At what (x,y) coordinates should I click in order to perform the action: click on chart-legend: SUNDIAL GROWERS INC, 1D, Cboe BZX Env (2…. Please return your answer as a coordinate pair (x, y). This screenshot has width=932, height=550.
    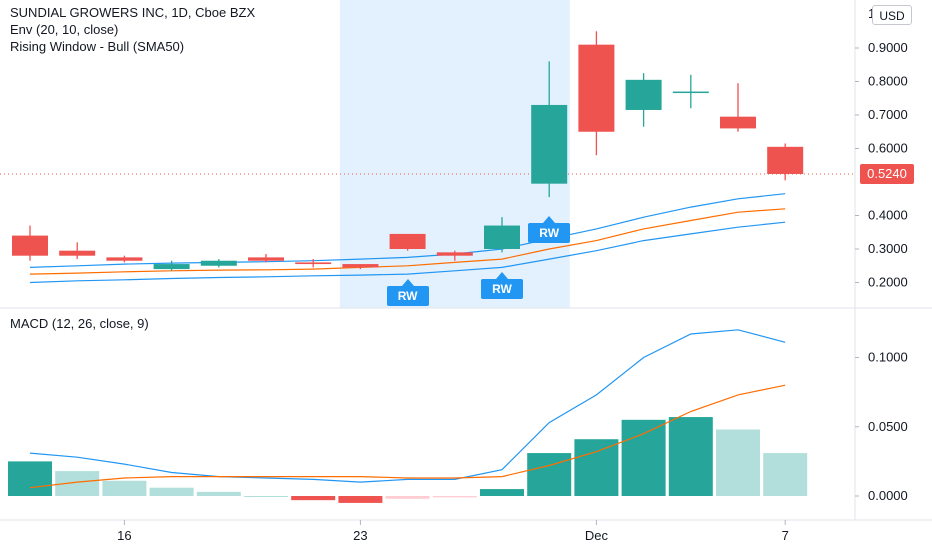
    Looking at the image, I should click on (132, 29).